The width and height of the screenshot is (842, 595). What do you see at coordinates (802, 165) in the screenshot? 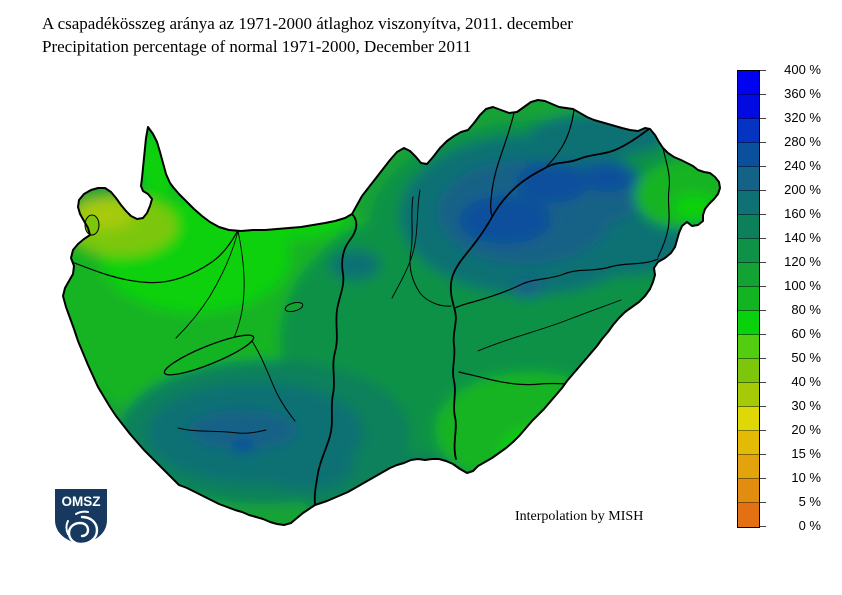
I see `legend-tick-label: 240 %` at bounding box center [802, 165].